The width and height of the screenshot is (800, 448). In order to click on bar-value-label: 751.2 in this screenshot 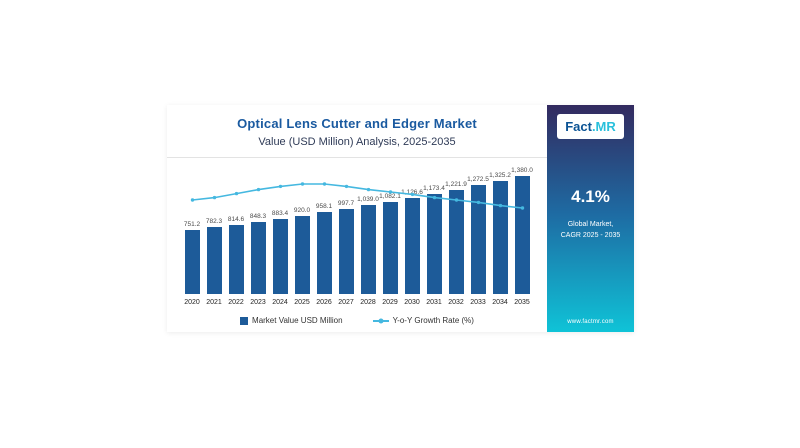, I will do `click(192, 224)`.